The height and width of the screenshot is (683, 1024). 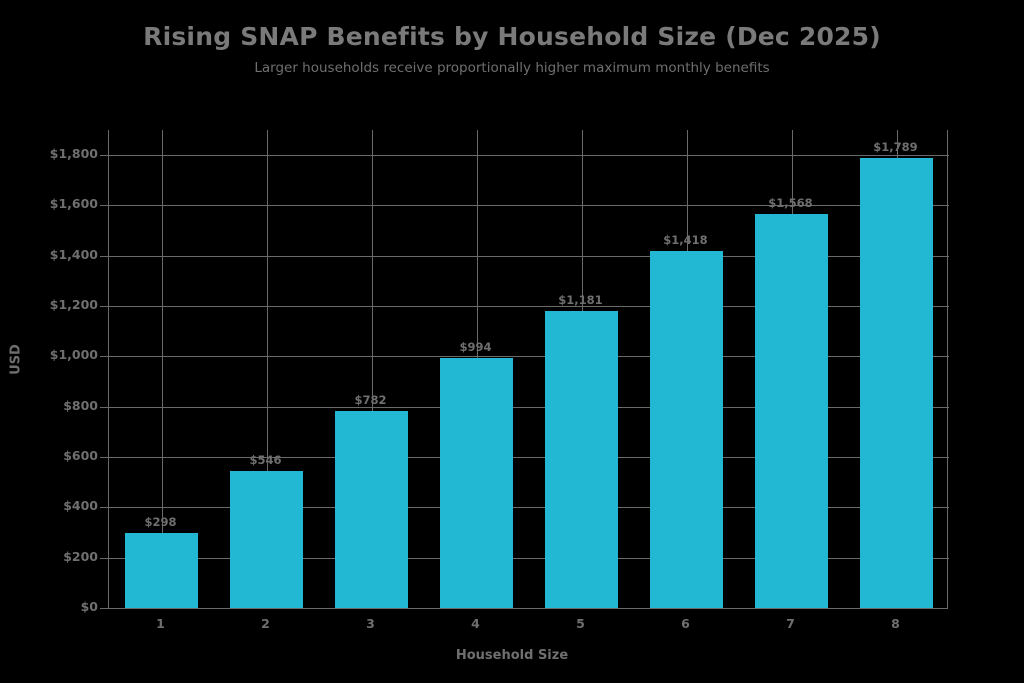 I want to click on y-tick-label: $1,800, so click(x=73, y=154).